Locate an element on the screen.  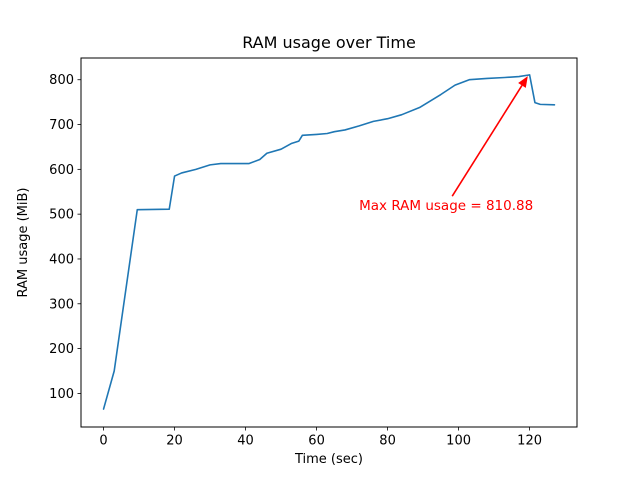
x-tick-label: 80 is located at coordinates (387, 441).